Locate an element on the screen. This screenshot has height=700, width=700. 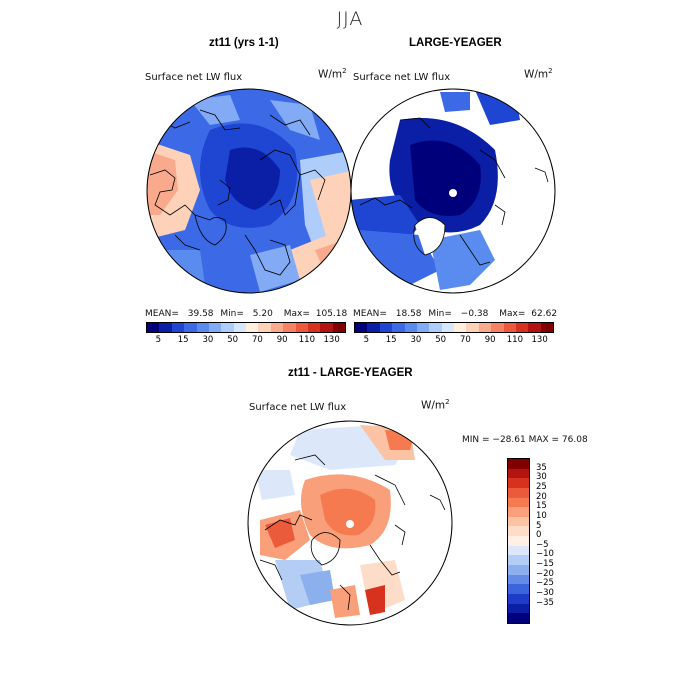
panel3-variable: Surface net LW flux is located at coordinates (298, 407).